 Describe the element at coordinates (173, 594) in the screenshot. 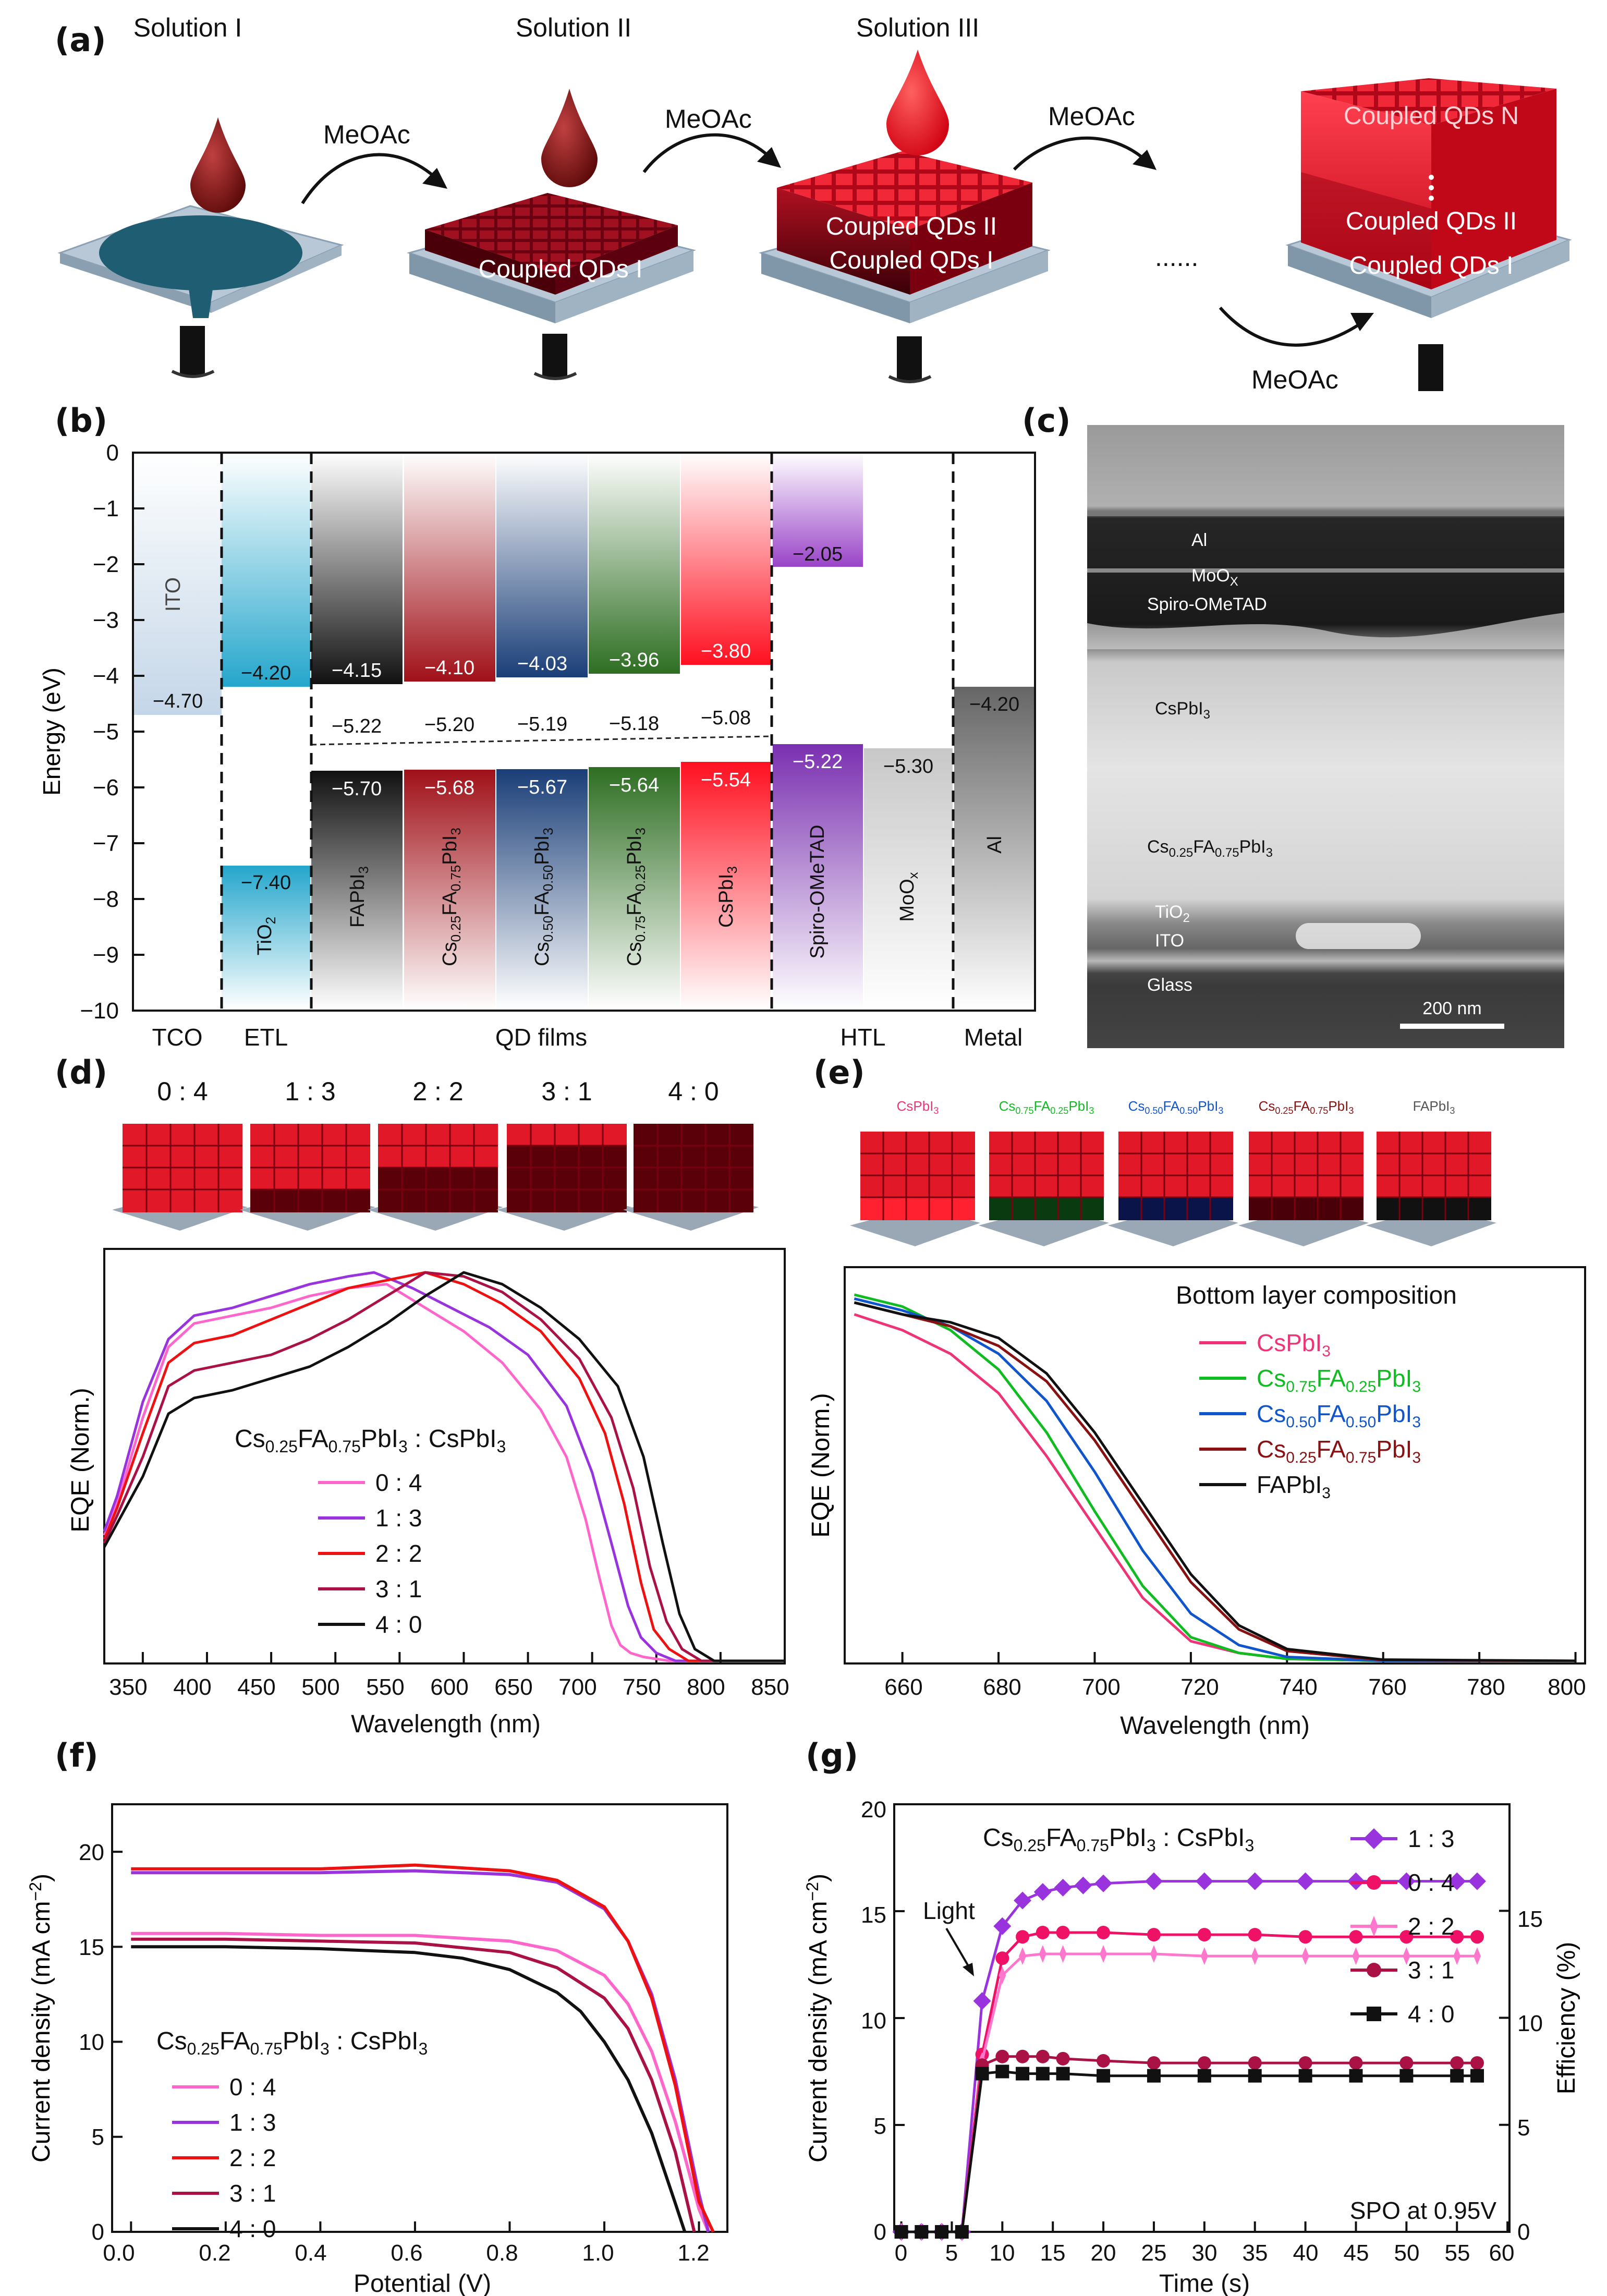

I see `ito-name: ITO` at that location.